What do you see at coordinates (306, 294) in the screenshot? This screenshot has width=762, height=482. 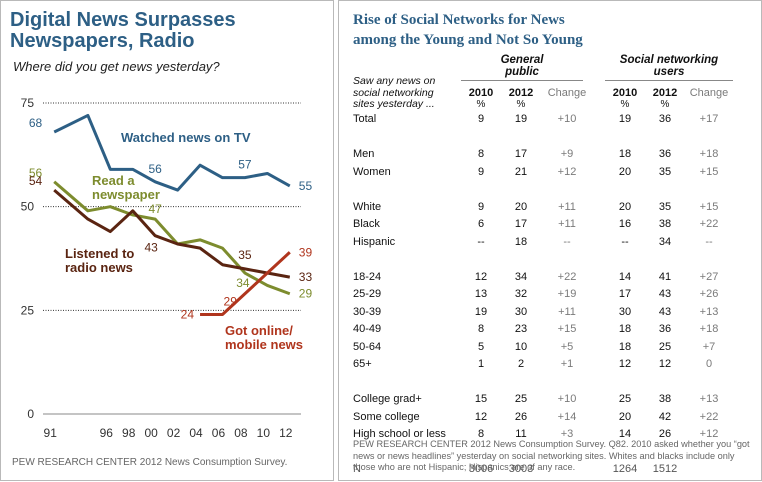 I see `end-label: 29` at bounding box center [306, 294].